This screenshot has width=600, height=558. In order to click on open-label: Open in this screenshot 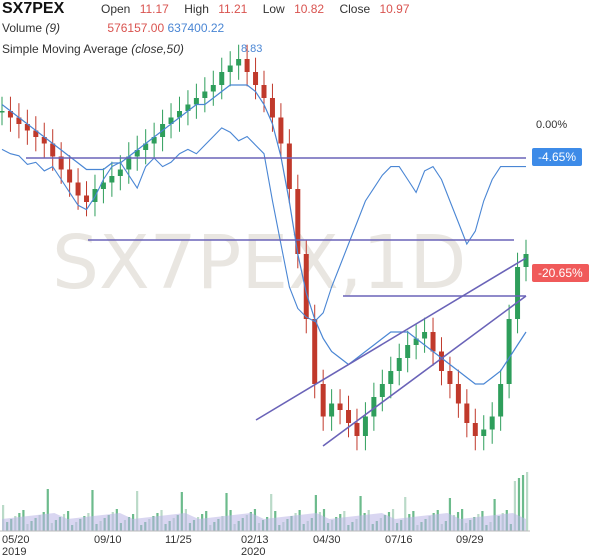, I will do `click(116, 9)`.